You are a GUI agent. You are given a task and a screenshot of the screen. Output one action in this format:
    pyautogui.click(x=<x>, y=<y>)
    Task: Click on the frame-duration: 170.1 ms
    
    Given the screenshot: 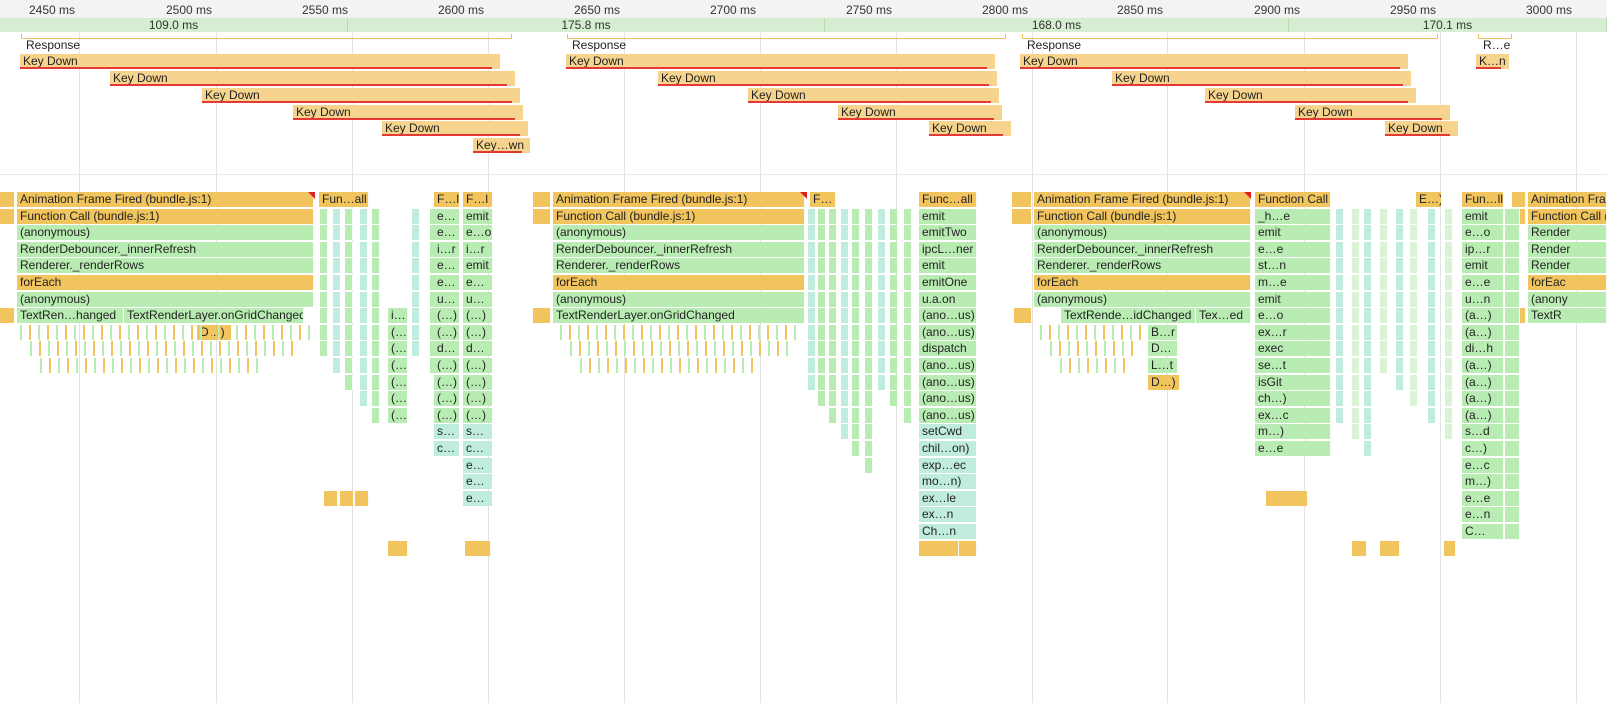 What is the action you would take?
    pyautogui.click(x=1448, y=25)
    